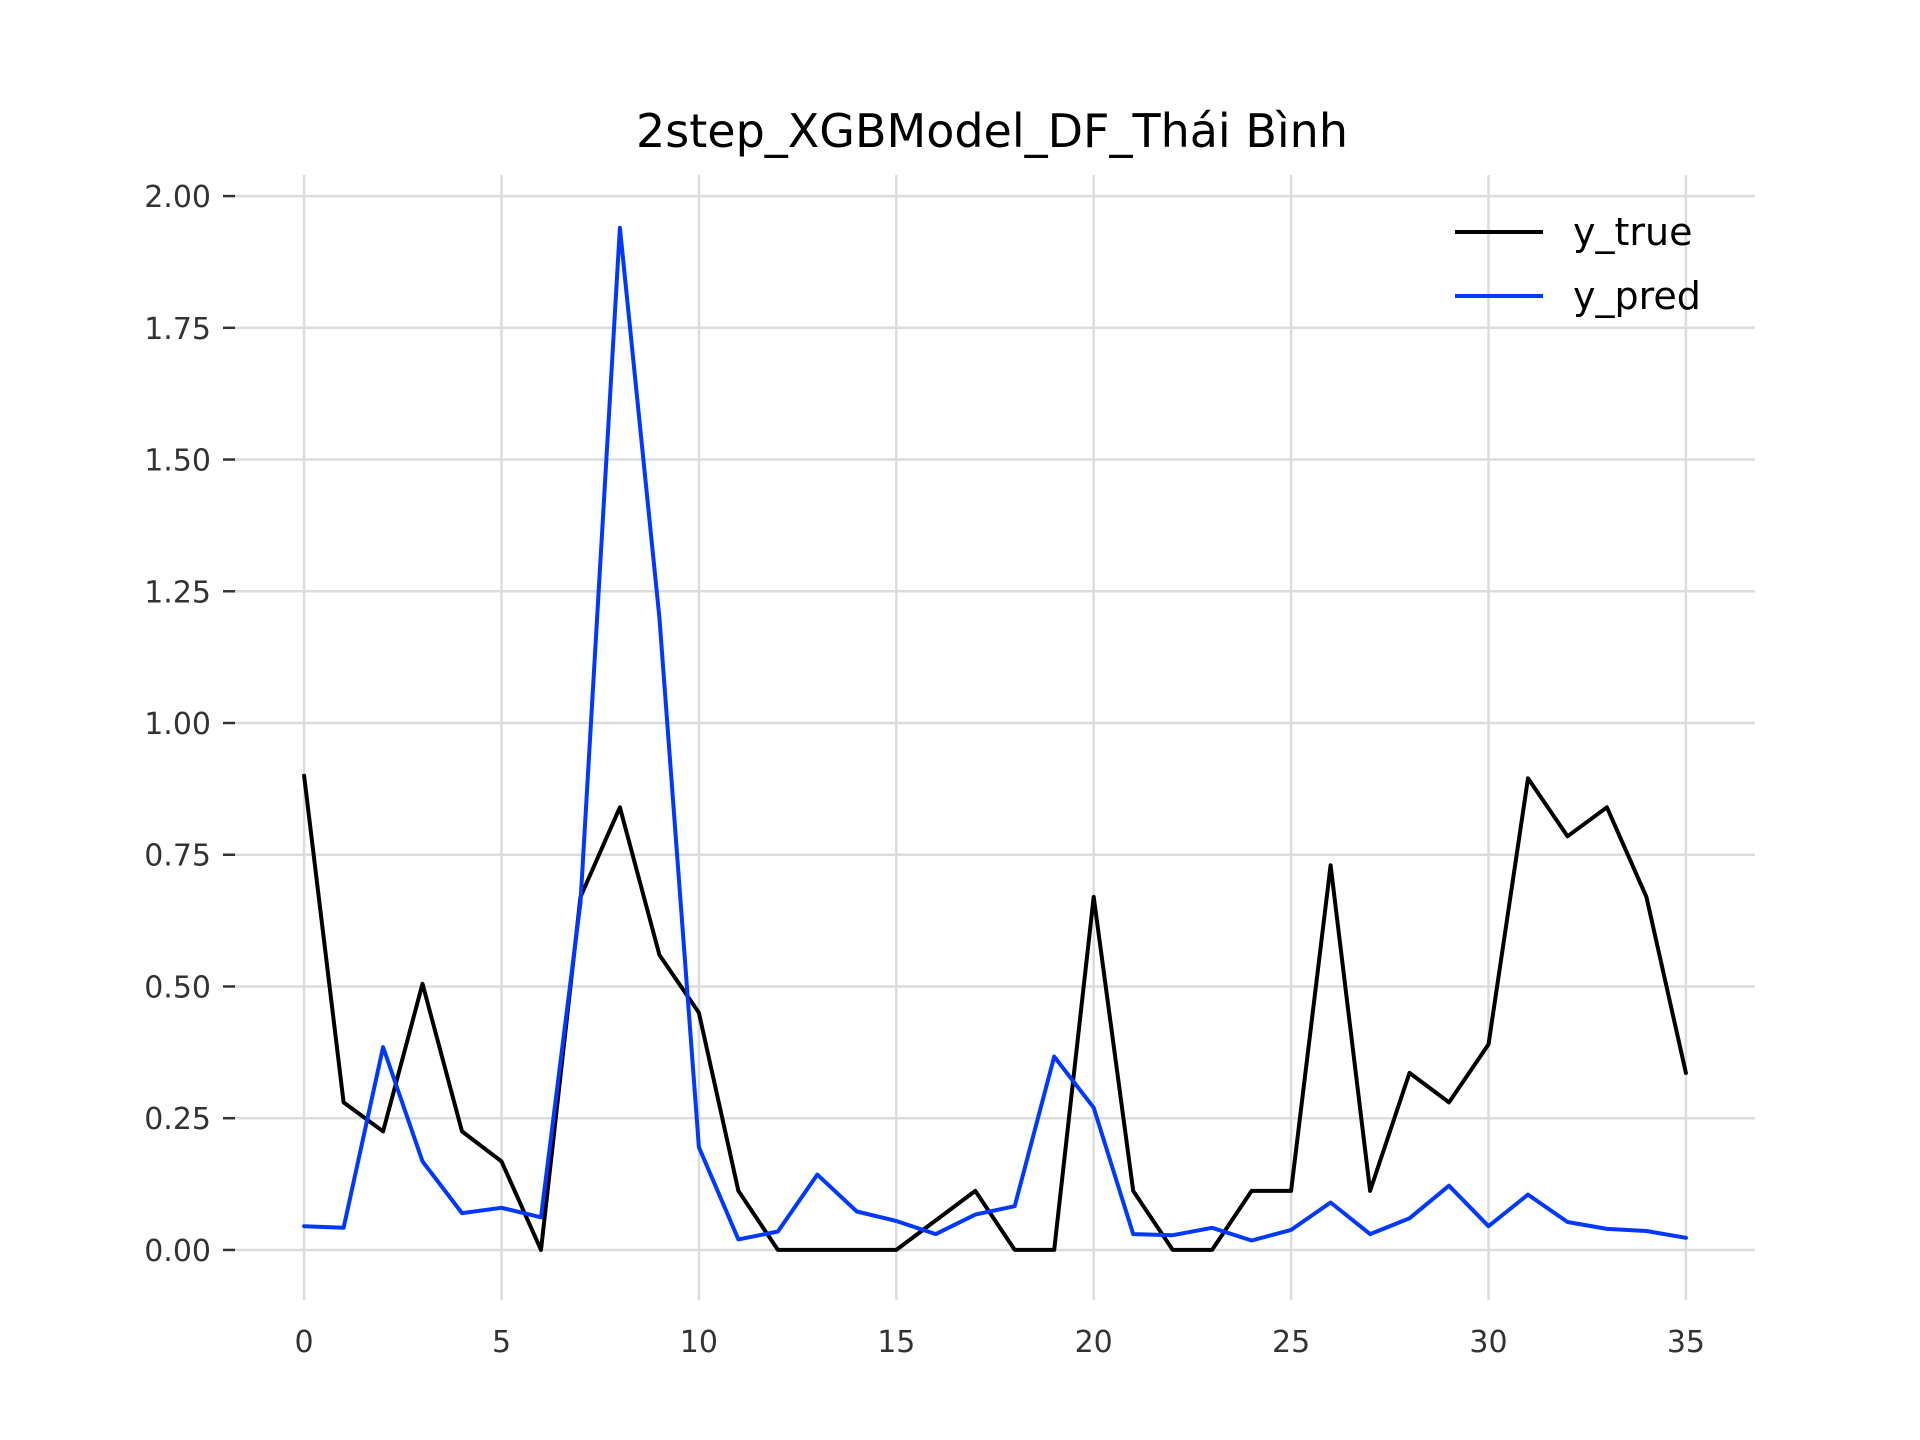 The height and width of the screenshot is (1440, 1920). What do you see at coordinates (177, 329) in the screenshot?
I see `y-tick-label: 1.75` at bounding box center [177, 329].